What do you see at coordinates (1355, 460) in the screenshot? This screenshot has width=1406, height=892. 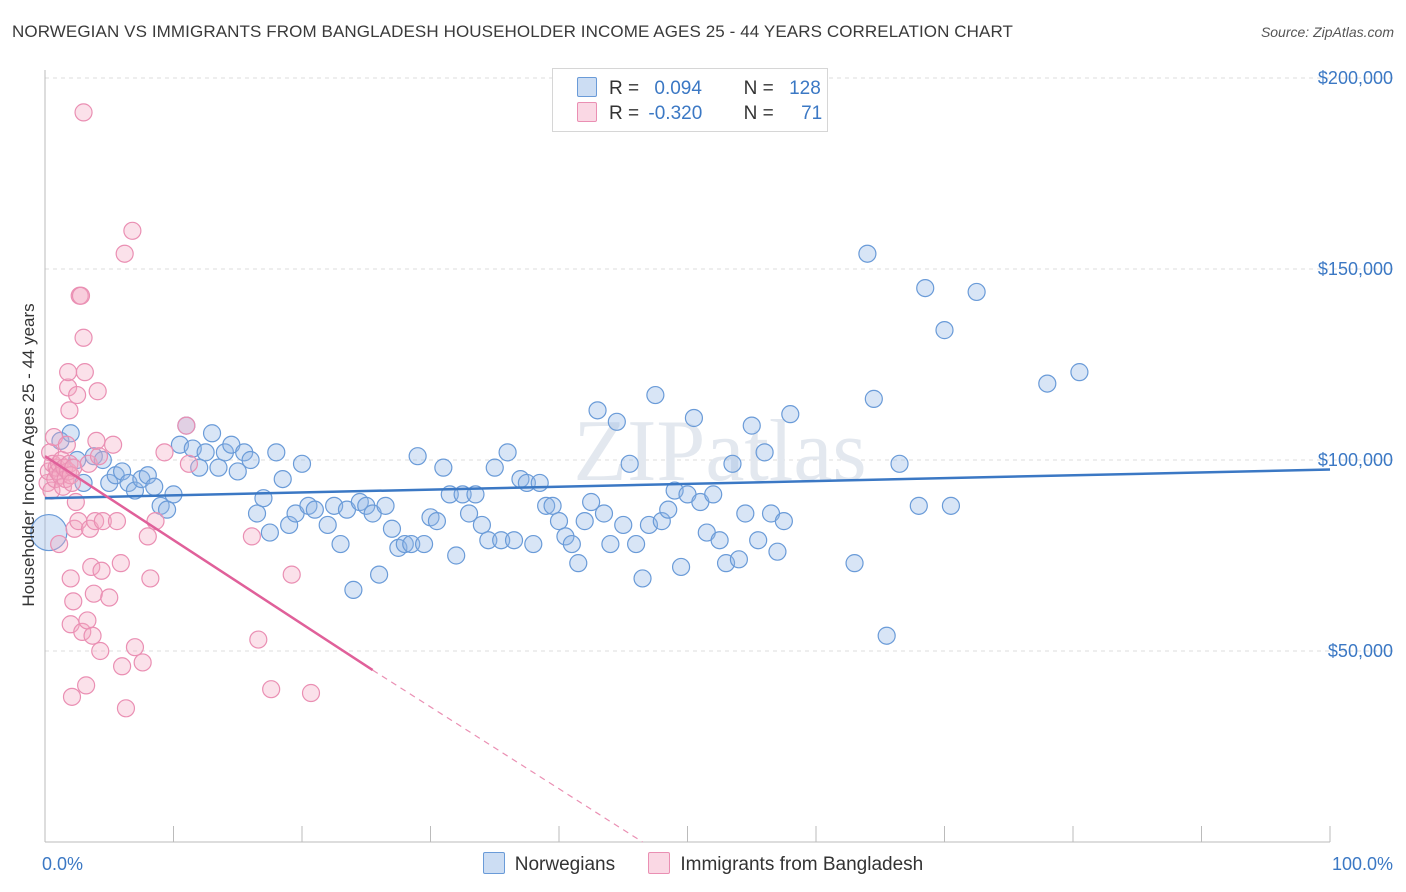 I see `y-tick-label-1: $100,000` at bounding box center [1355, 460].